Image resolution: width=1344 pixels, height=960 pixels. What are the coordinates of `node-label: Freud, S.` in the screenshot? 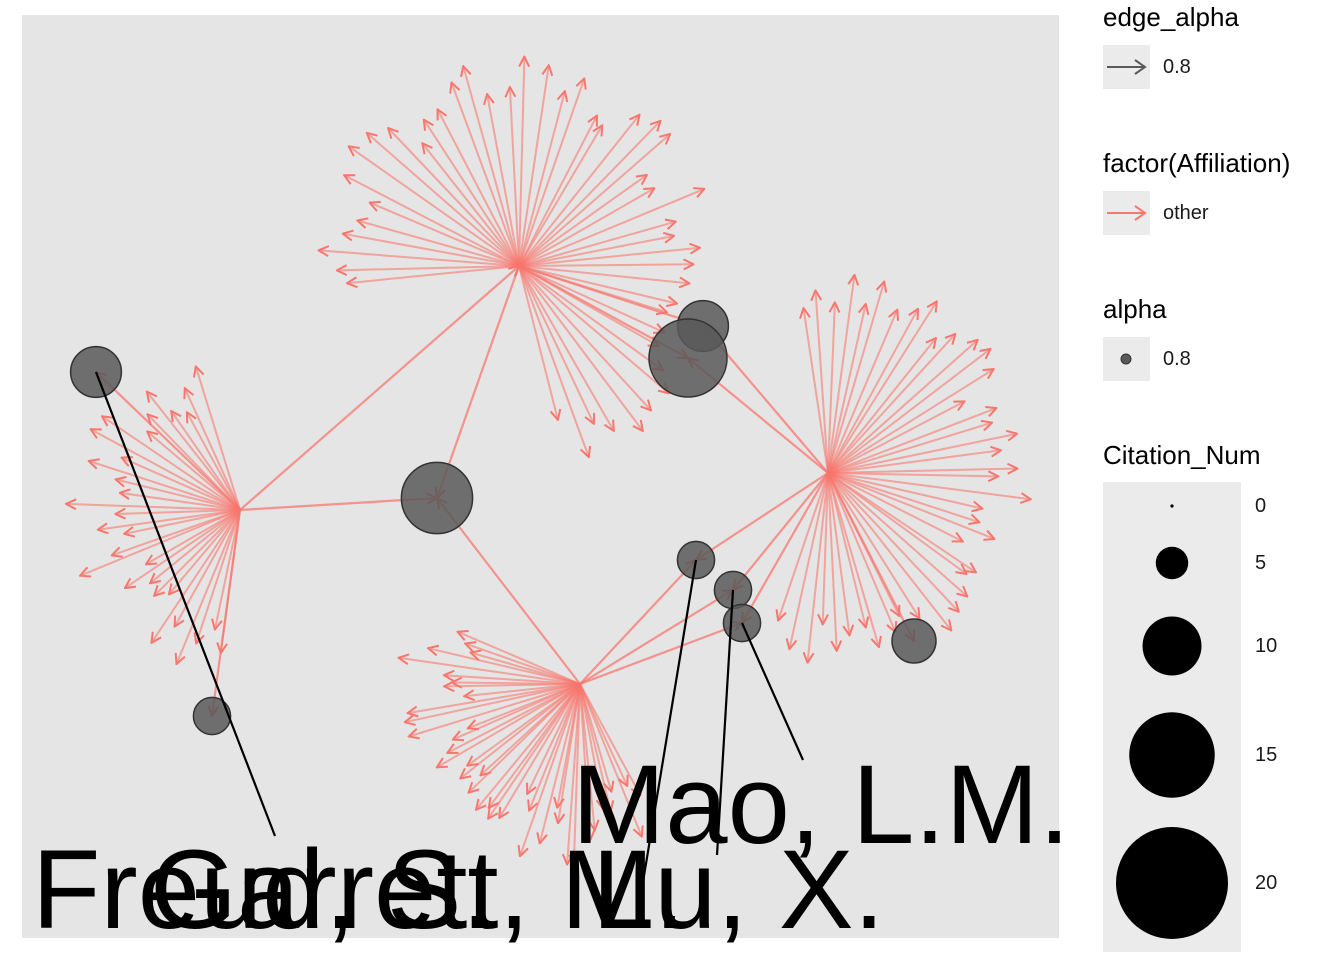 It's located at (262, 889).